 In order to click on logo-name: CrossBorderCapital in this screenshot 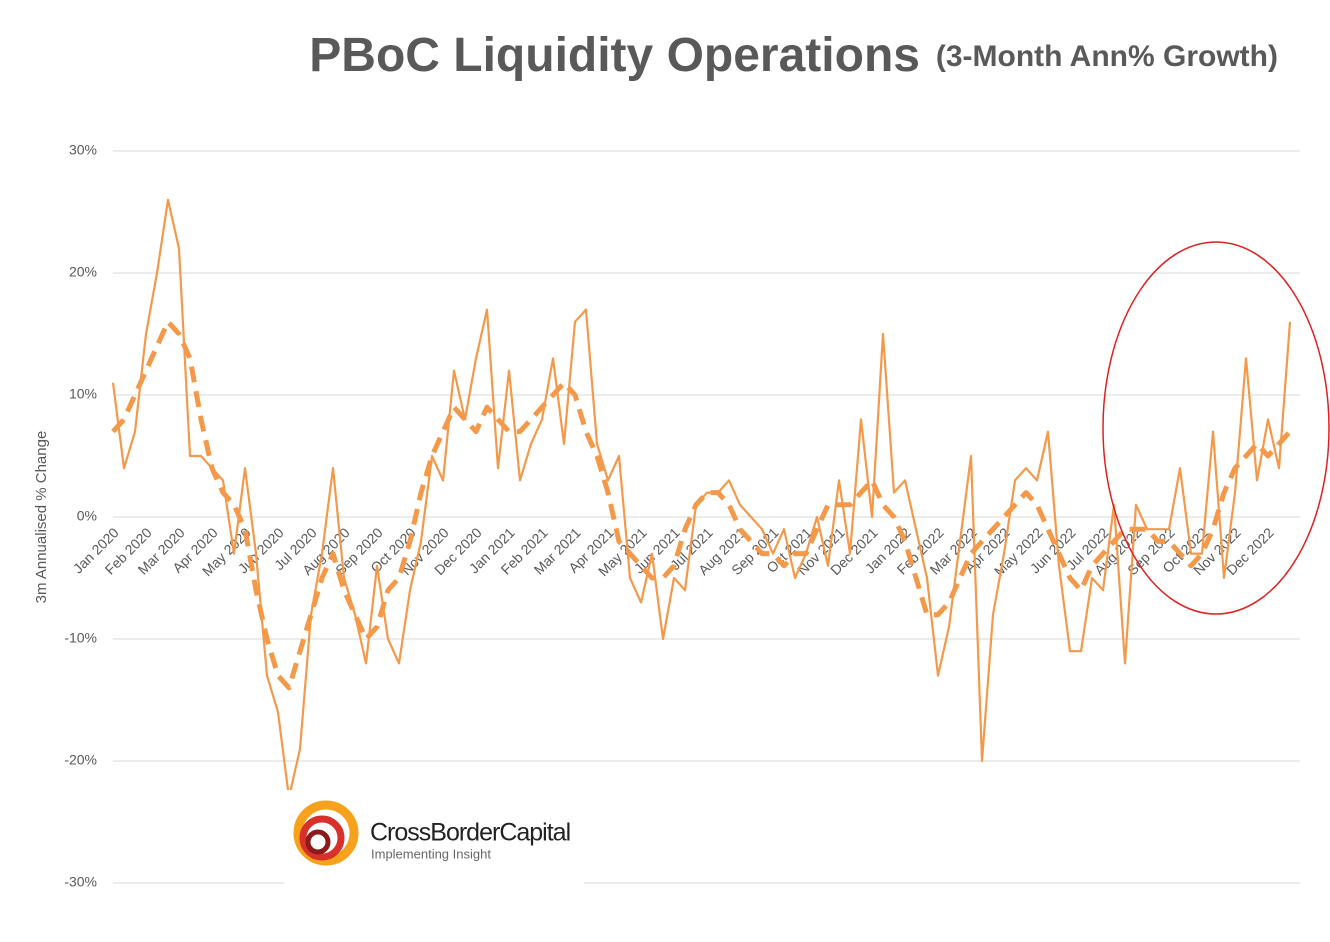, I will do `click(470, 833)`.